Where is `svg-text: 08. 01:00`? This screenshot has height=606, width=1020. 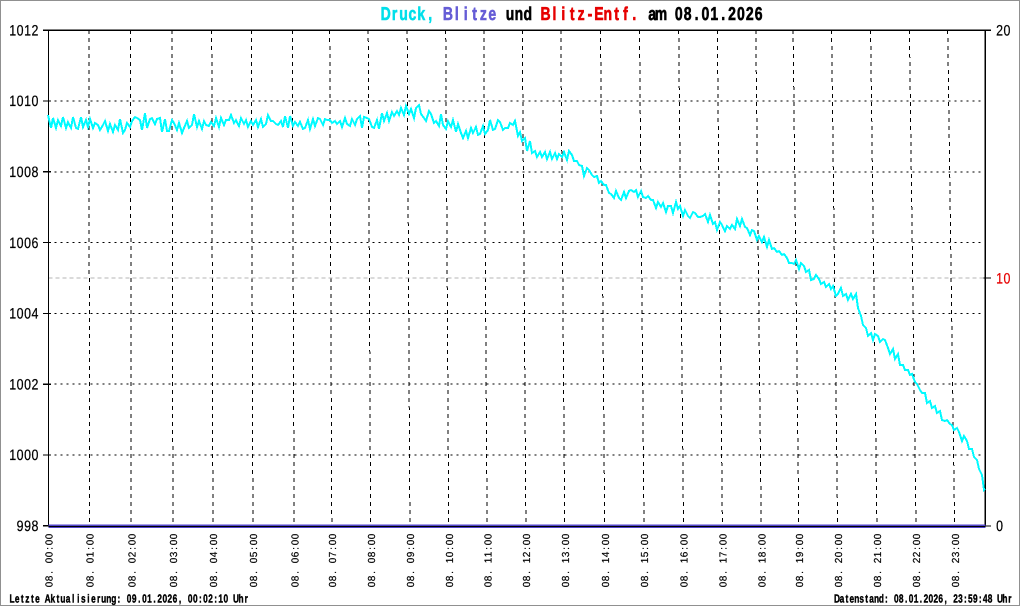
svg-text: 08. 01:00 is located at coordinates (90, 560).